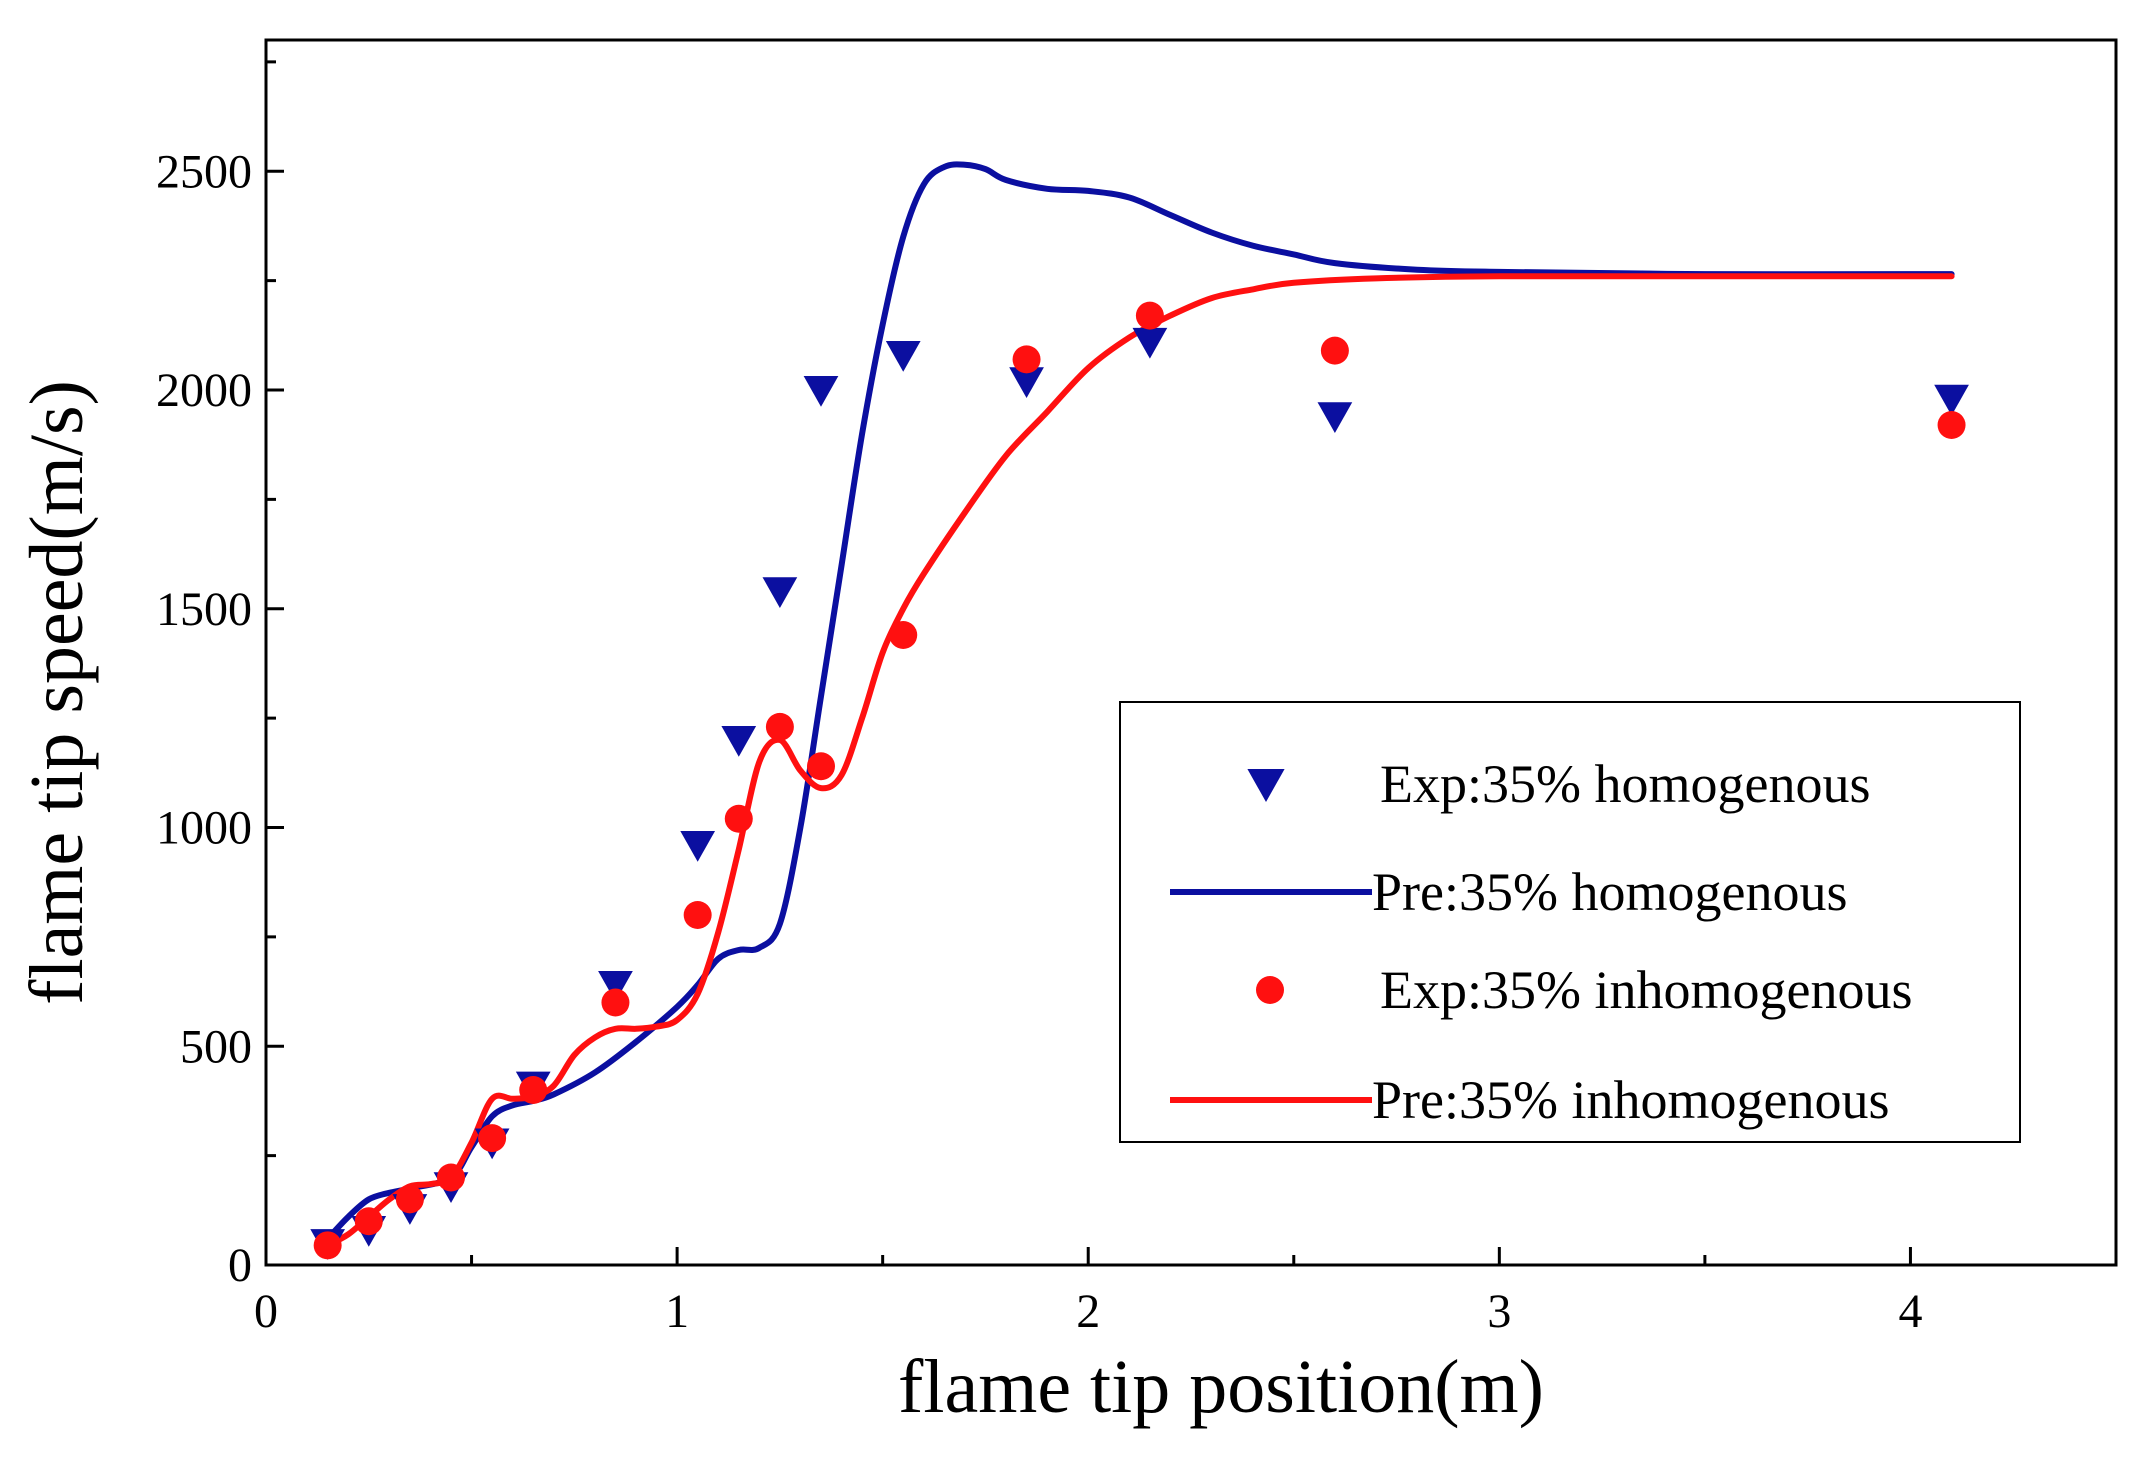 The image size is (2144, 1468). What do you see at coordinates (1609, 892) in the screenshot?
I see `legend-label-pre-homogenous: Pre:35% homogenous` at bounding box center [1609, 892].